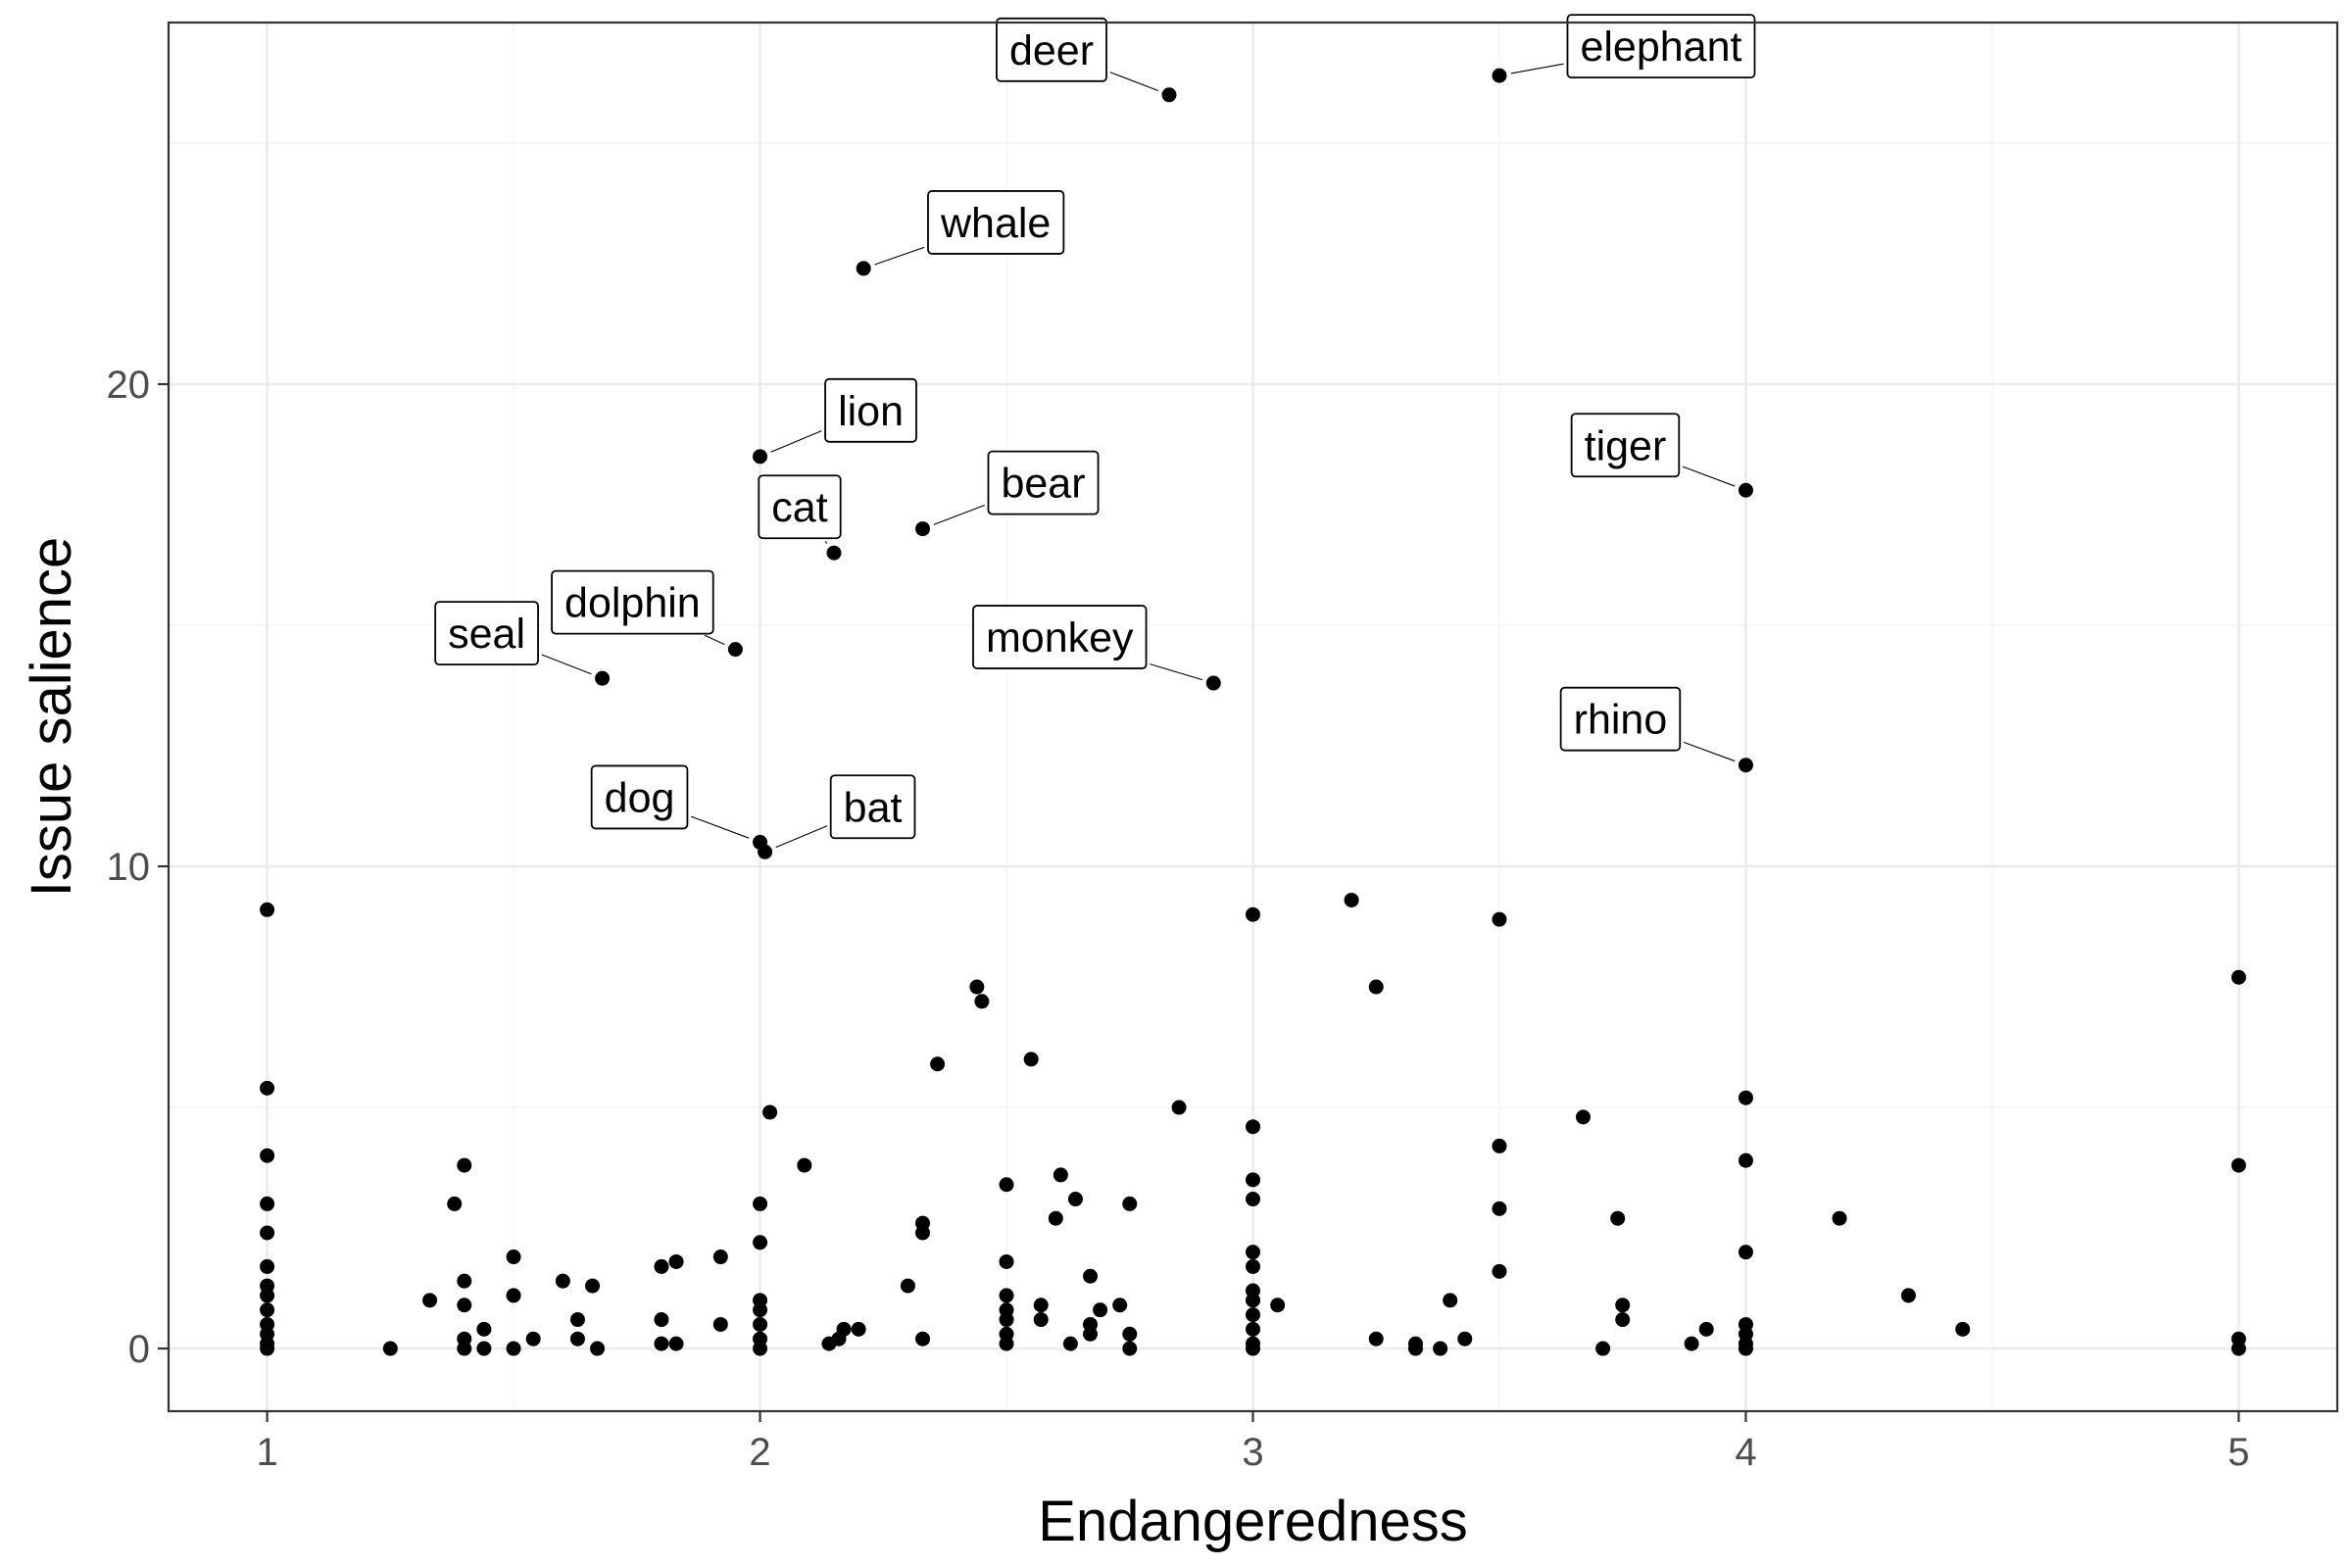  Describe the element at coordinates (826, 542) in the screenshot. I see `leader-line-cat` at that location.